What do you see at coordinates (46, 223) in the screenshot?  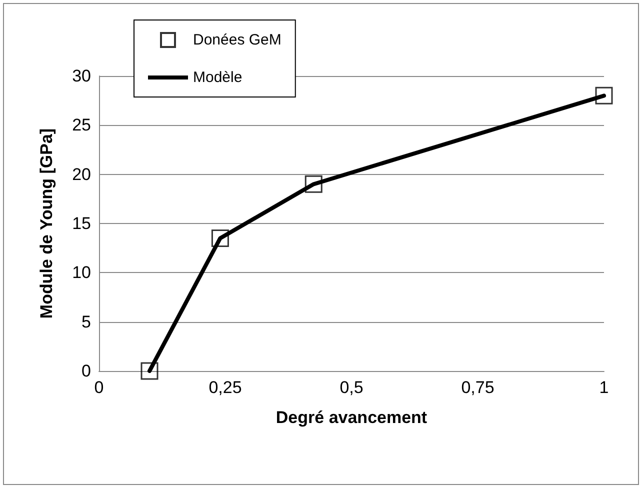 I see `y-axis-title: Module de Young [GPa]` at bounding box center [46, 223].